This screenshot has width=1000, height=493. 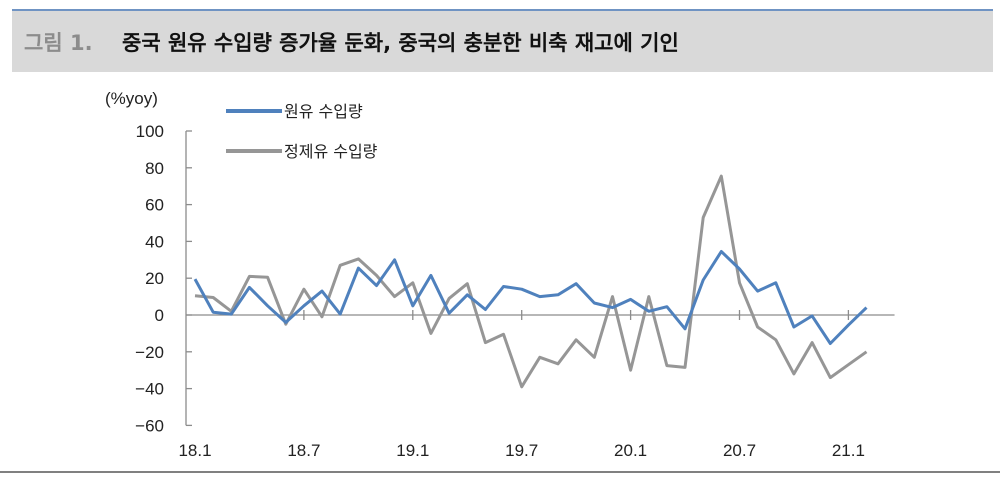 What do you see at coordinates (400, 43) in the screenshot?
I see `figure-title: 중국 원유 수입량 증가율 둔화, 중국의 충분한 비축 재고에 기인` at bounding box center [400, 43].